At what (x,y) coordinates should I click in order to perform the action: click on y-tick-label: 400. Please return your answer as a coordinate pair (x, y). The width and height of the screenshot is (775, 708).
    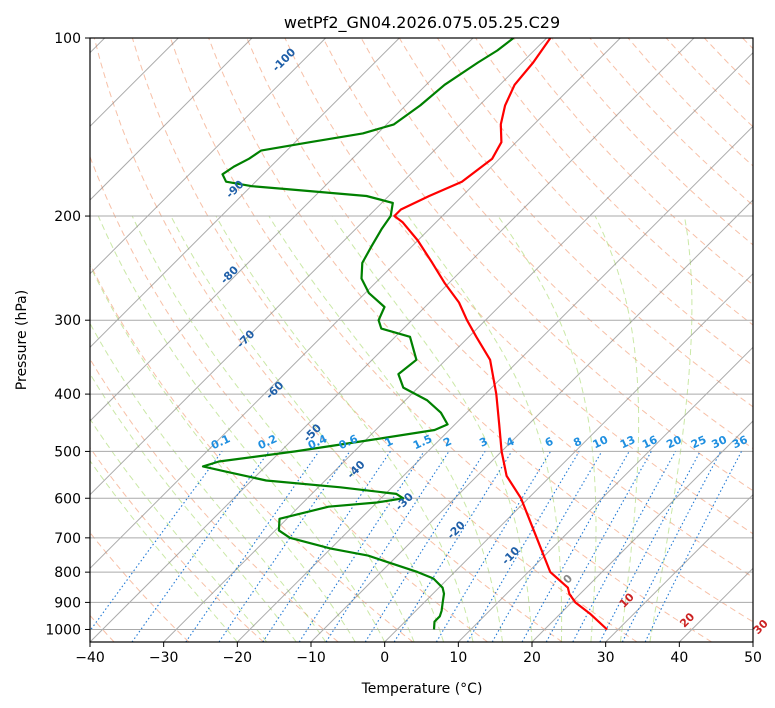
    Looking at the image, I should click on (67, 395).